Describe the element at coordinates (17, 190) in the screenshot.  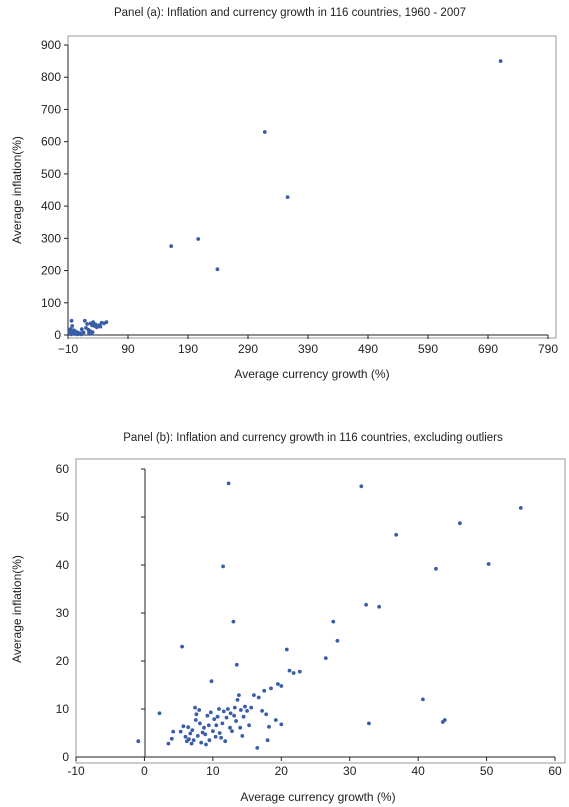
I see `panel-a-y-axis-label: Average inflation(%)` at that location.